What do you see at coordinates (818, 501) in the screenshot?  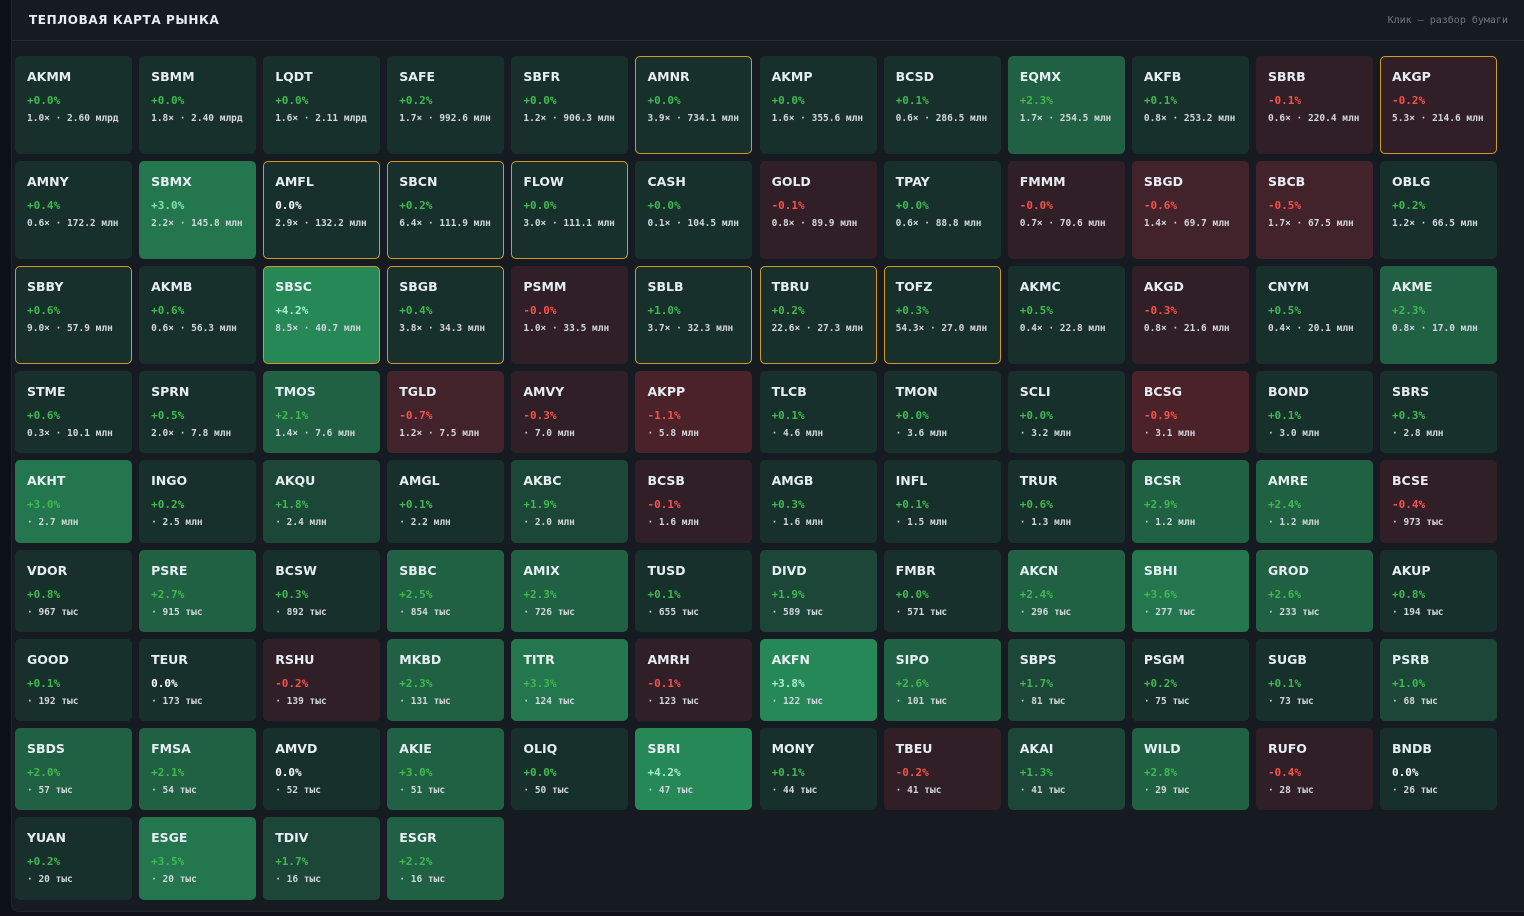 I see `heatmap-tile-amgb: AMGB +0.3% · 1.6 млн` at bounding box center [818, 501].